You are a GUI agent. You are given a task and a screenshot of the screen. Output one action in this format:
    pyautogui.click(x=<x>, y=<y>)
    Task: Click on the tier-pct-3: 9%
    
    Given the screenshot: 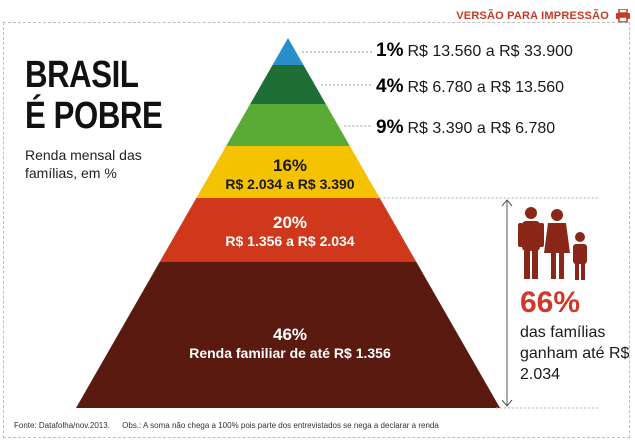 What is the action you would take?
    pyautogui.click(x=390, y=127)
    